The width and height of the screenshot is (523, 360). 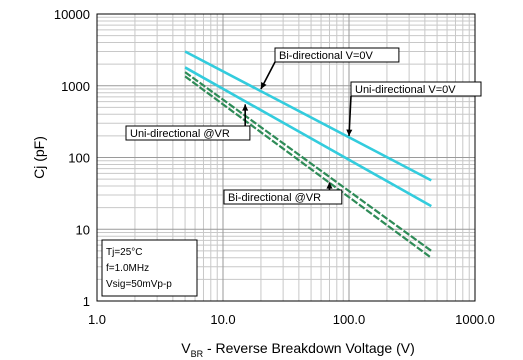 I want to click on conditions-box, so click(x=149, y=268).